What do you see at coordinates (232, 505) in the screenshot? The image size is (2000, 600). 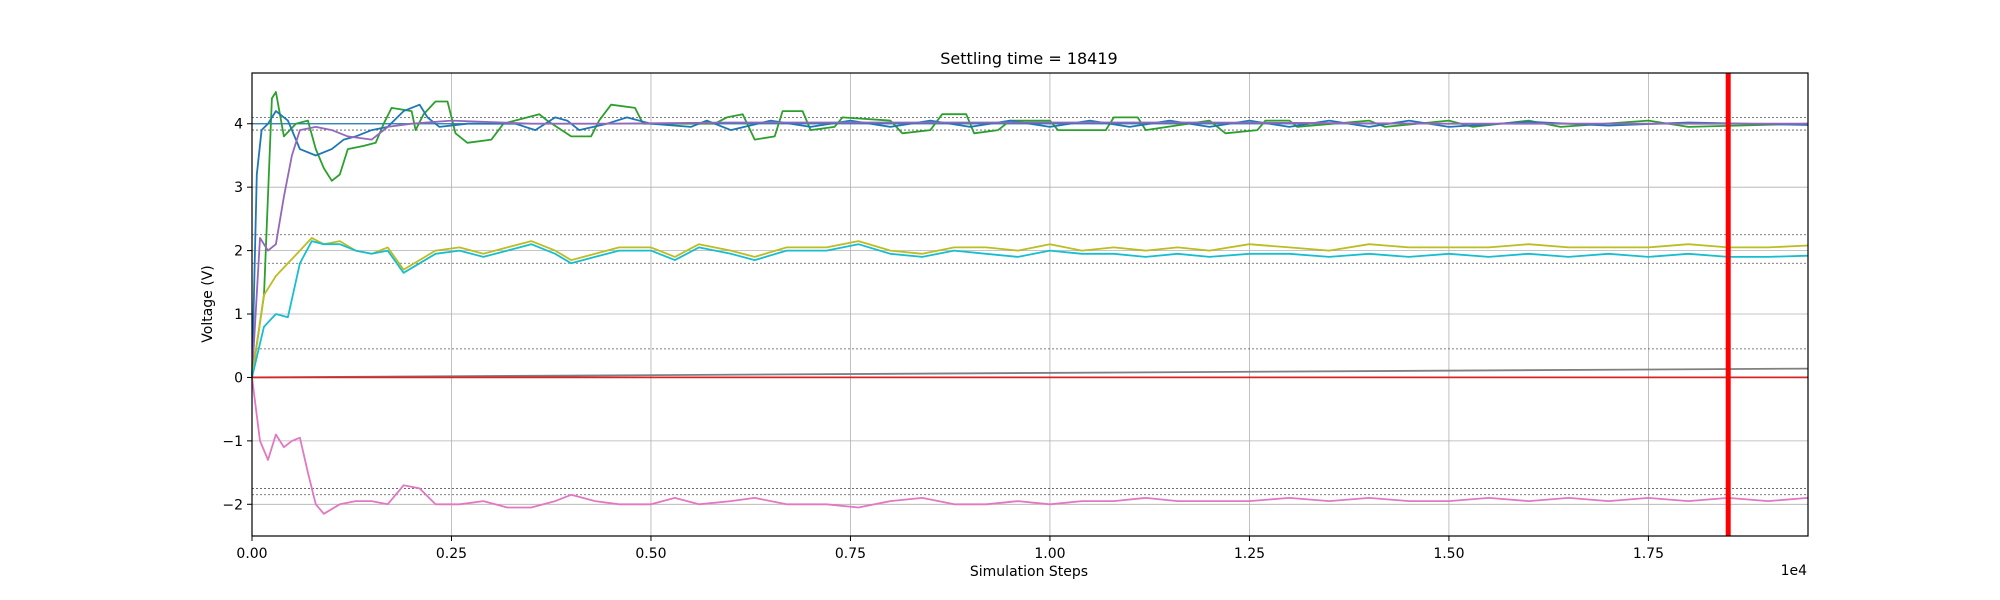 I see `y-tick-label: −2` at bounding box center [232, 505].